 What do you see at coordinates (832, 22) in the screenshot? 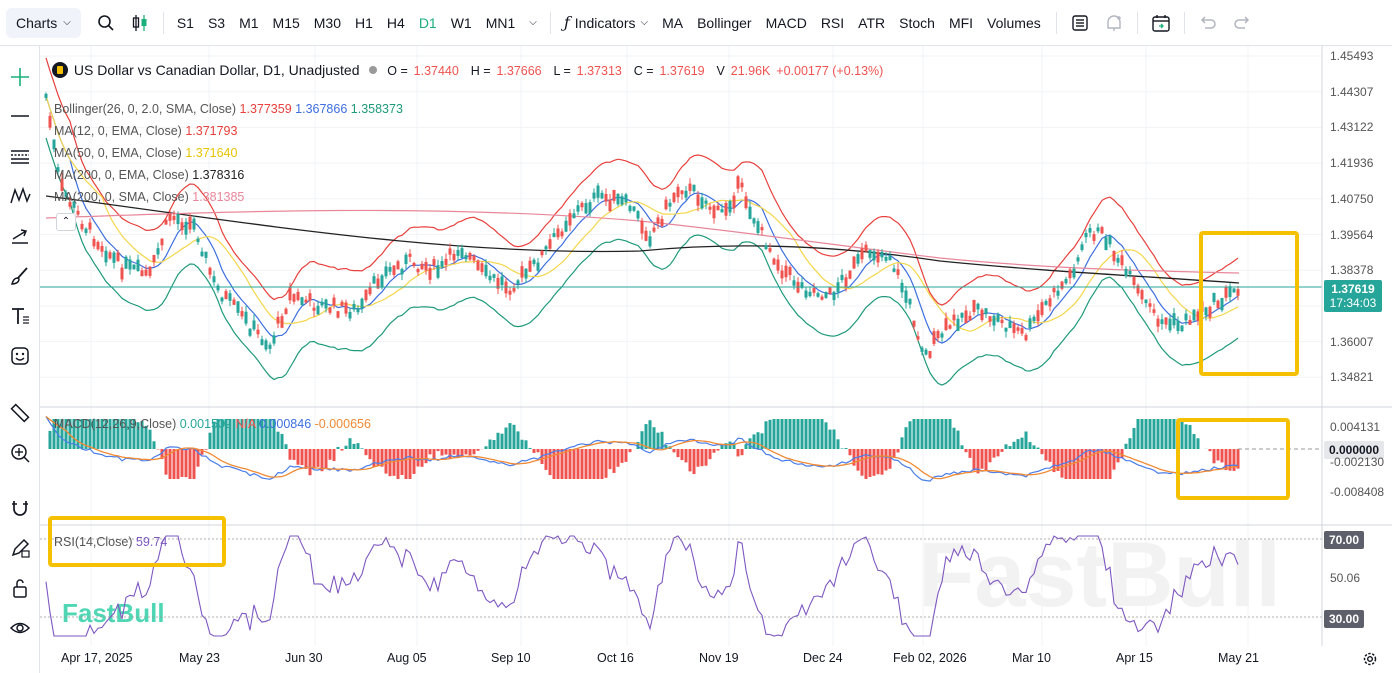
I see `indicator-rsi: RSI` at bounding box center [832, 22].